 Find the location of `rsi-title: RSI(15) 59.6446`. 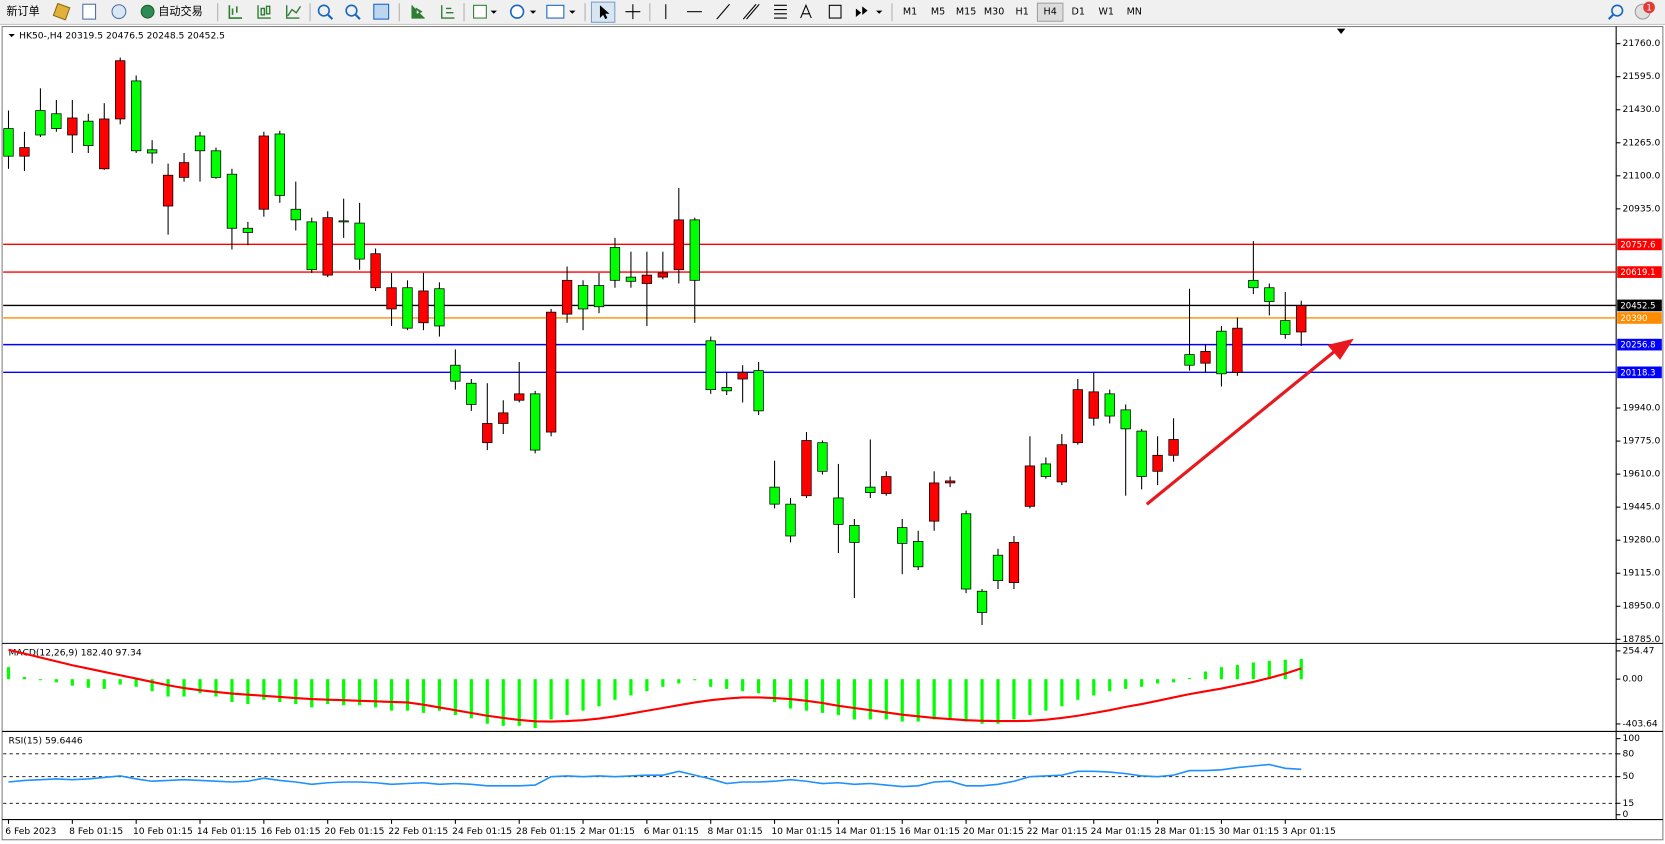

rsi-title: RSI(15) 59.6446 is located at coordinates (45, 742).